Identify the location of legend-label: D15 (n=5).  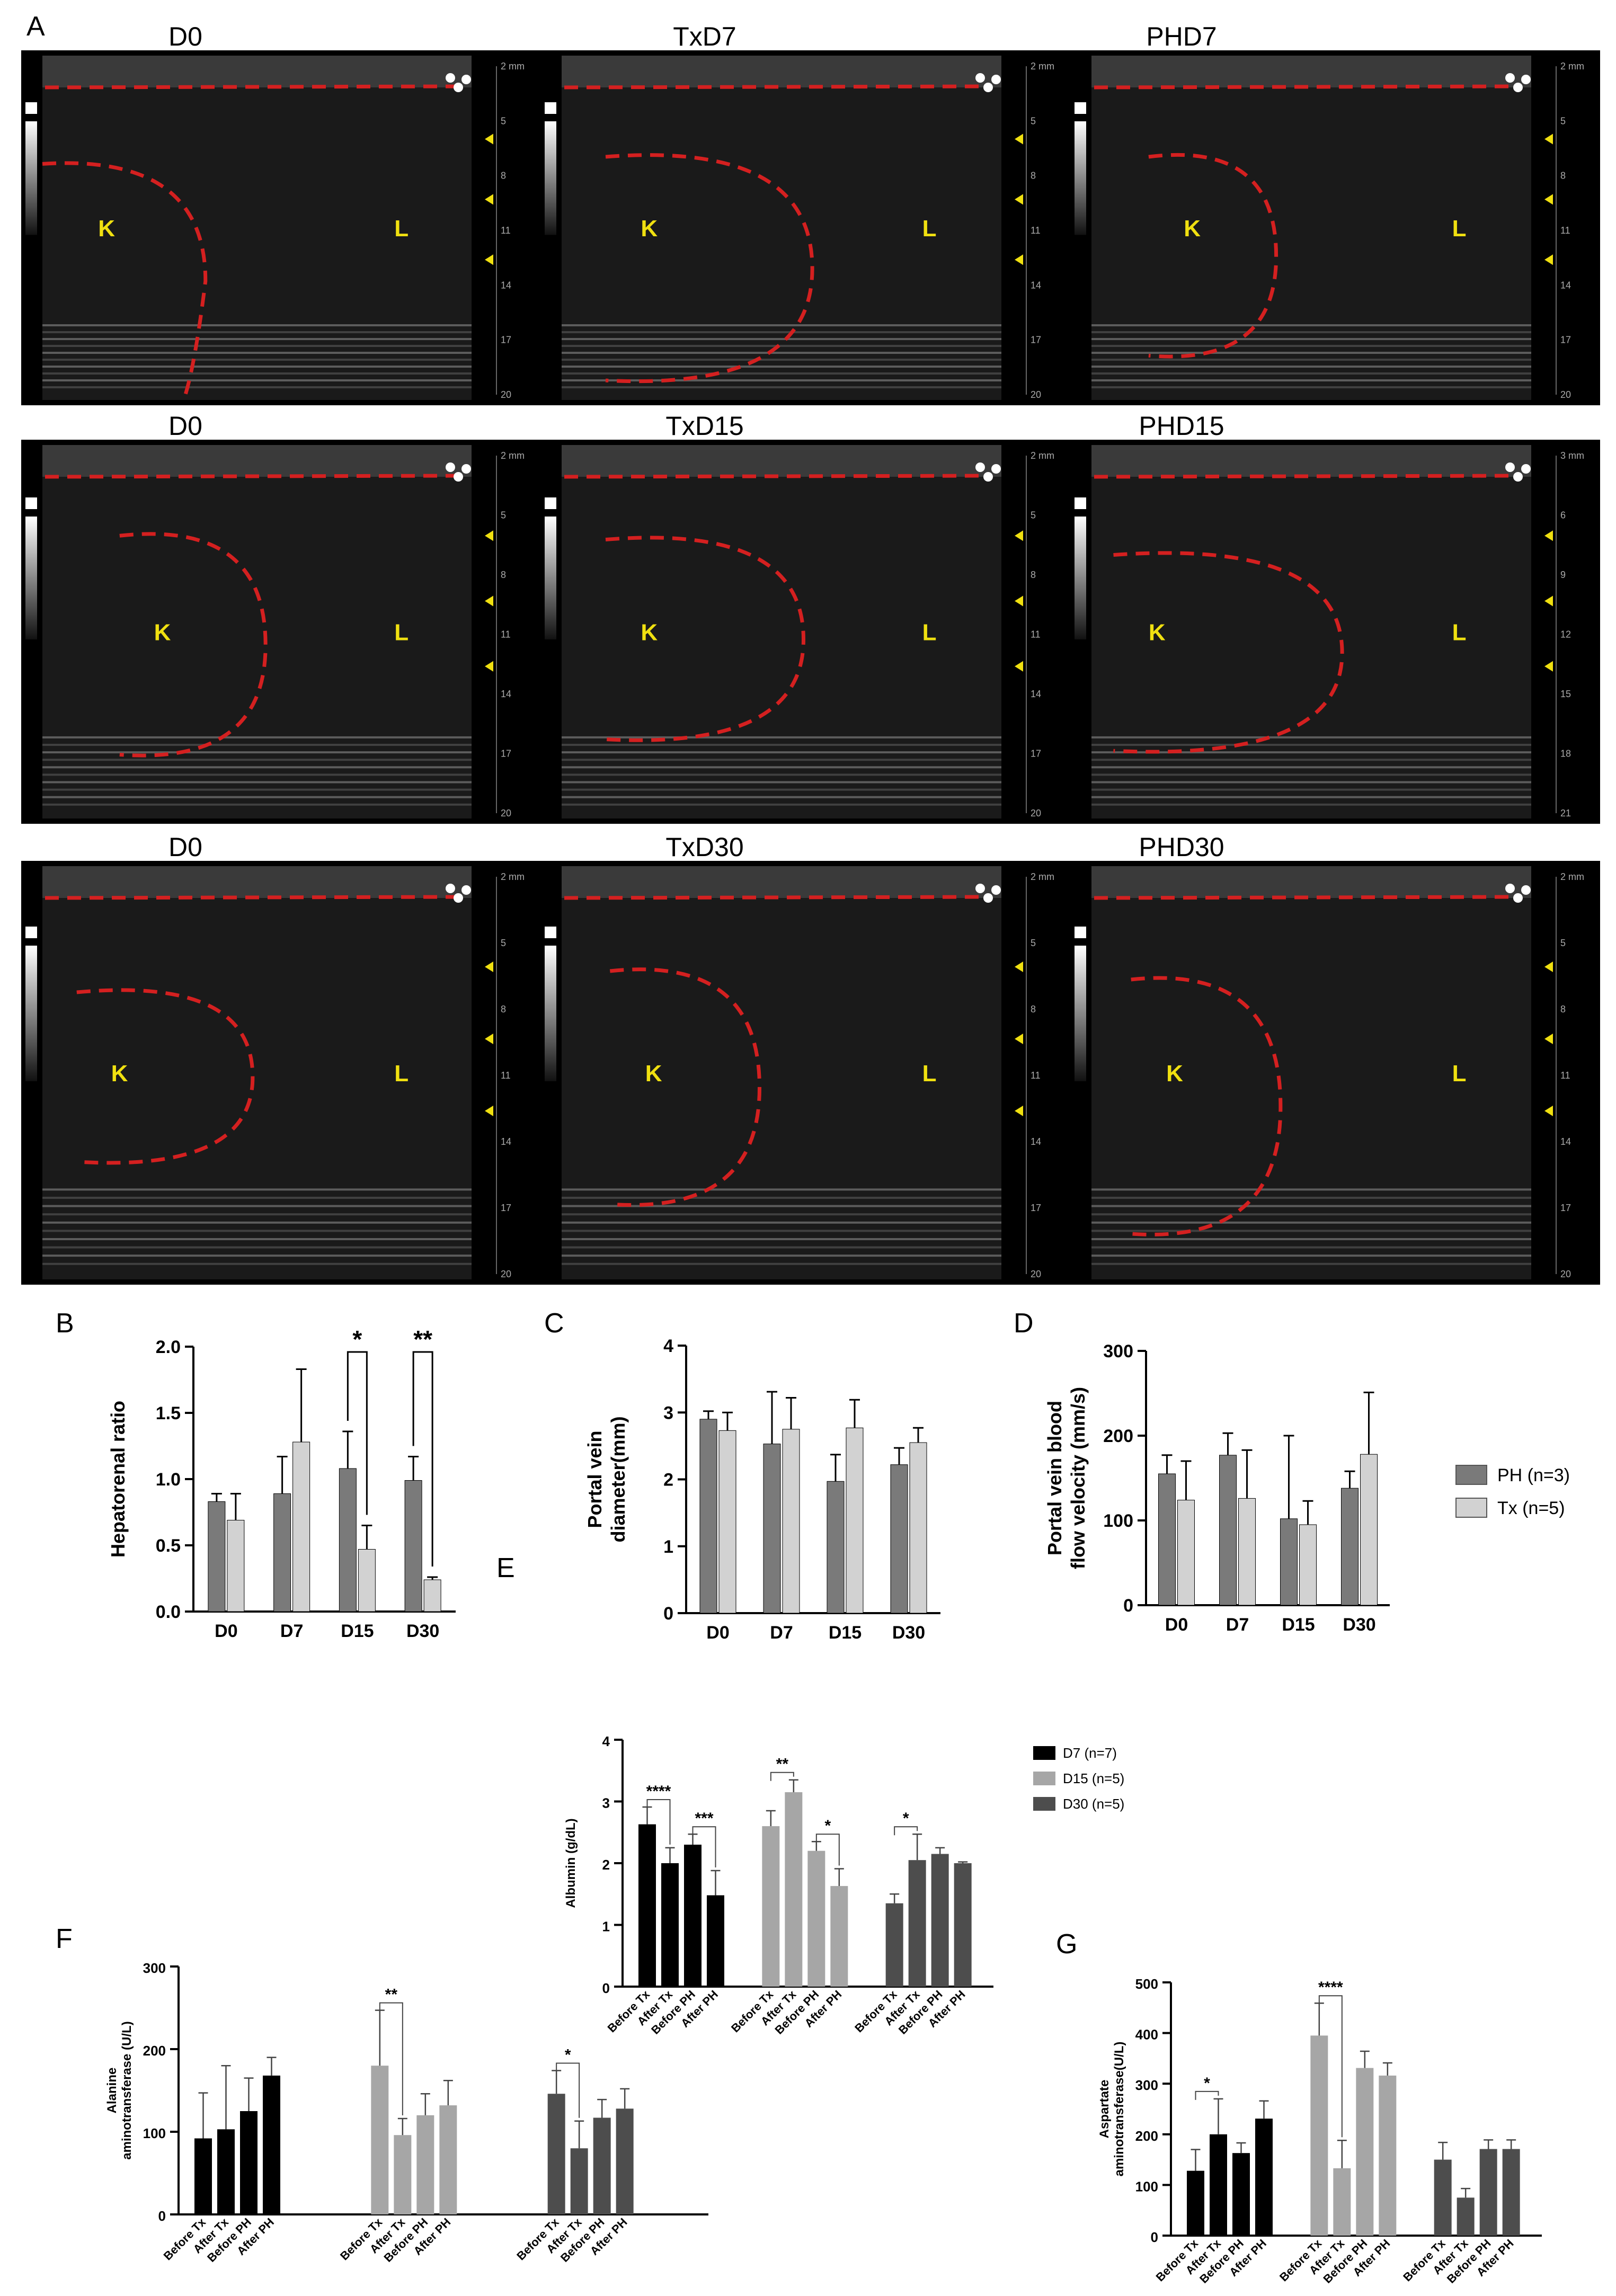
(1093, 1778).